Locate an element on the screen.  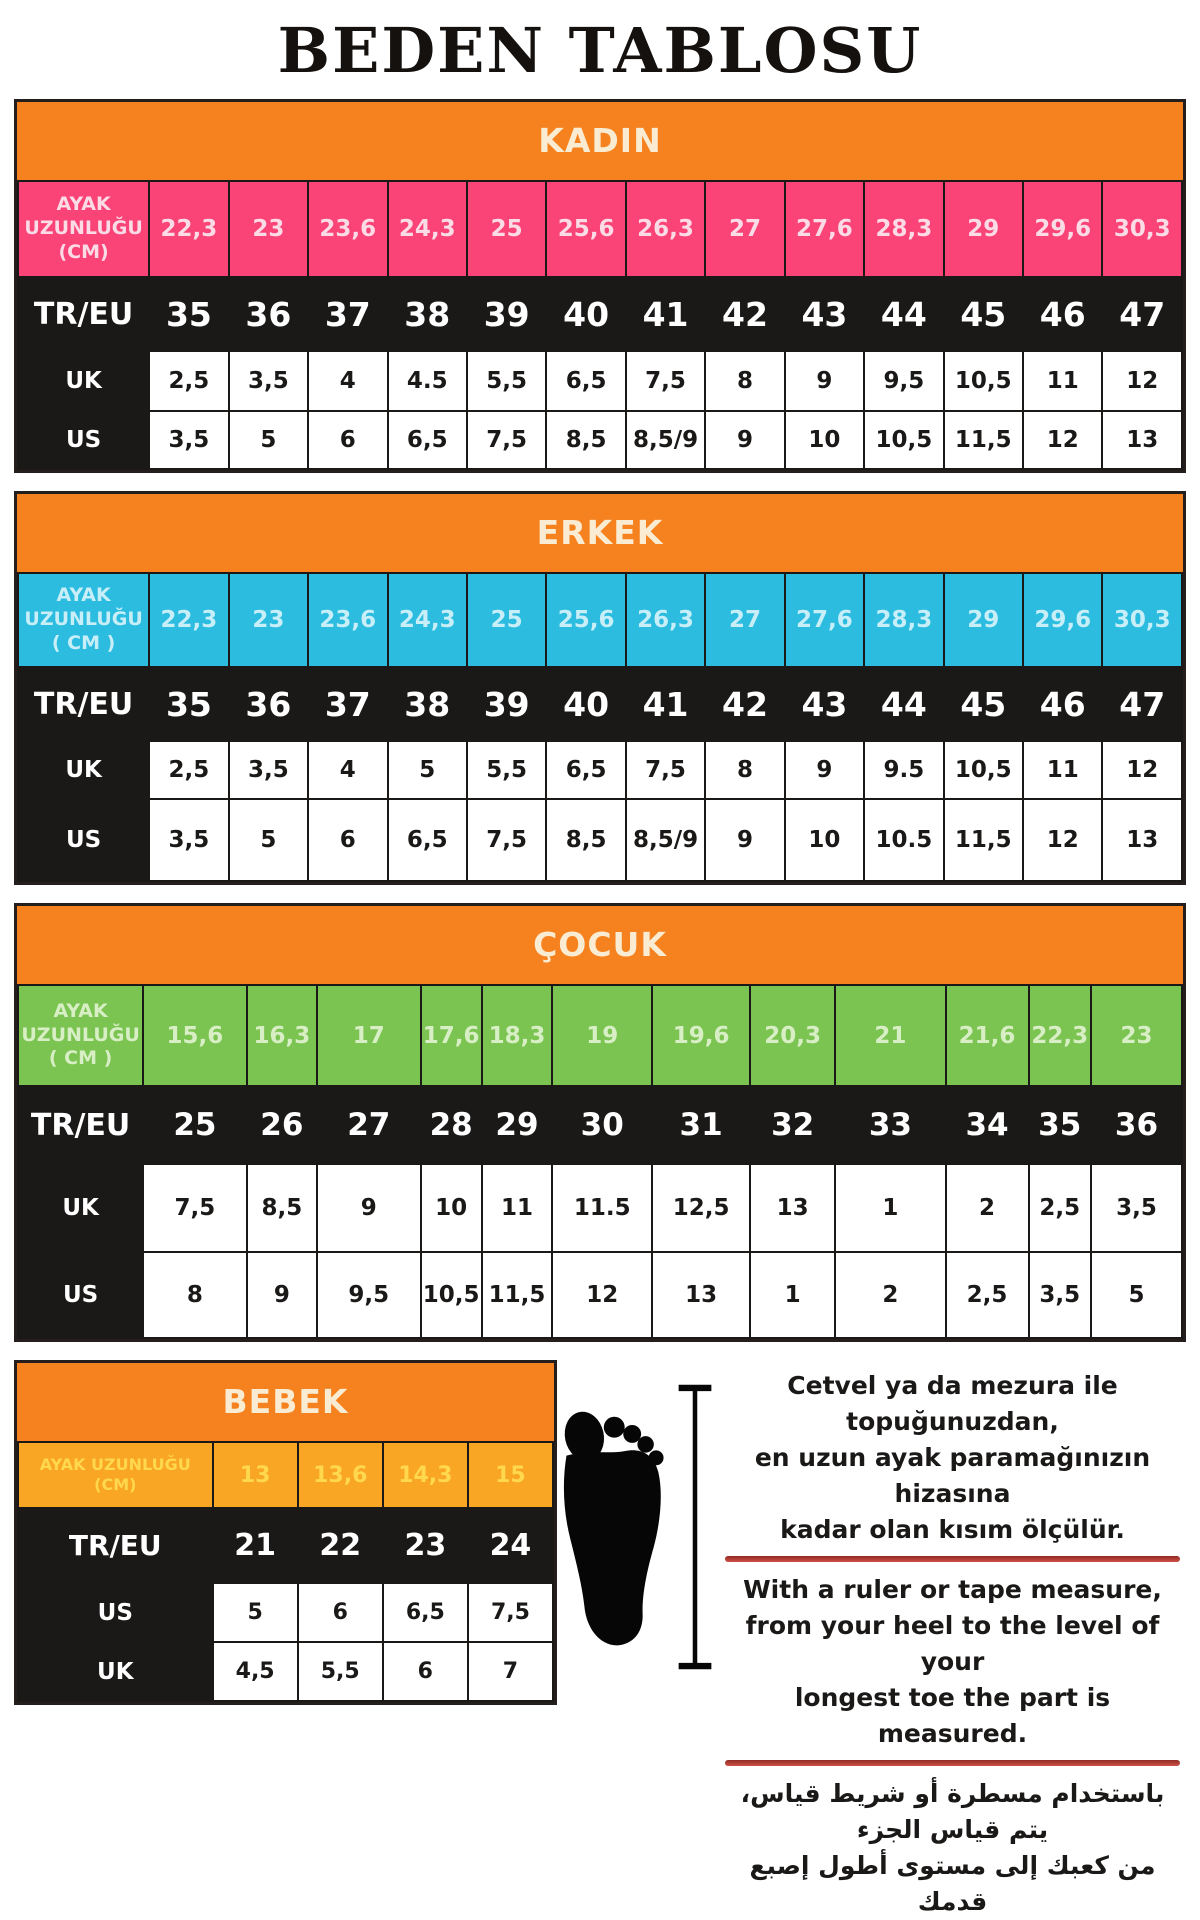
cm-value-cell: 25,6 is located at coordinates (586, 620).